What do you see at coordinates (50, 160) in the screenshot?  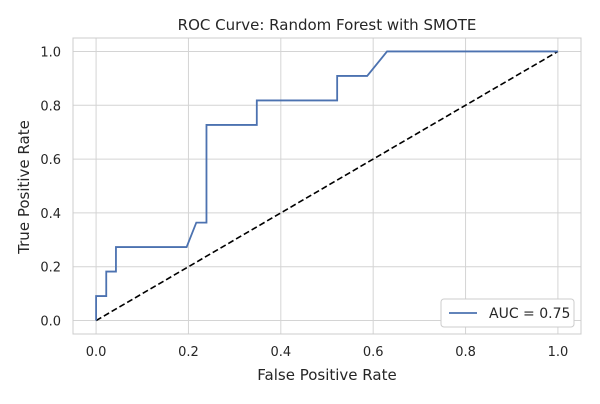 I see `y-tick-label-3: 0.6` at bounding box center [50, 160].